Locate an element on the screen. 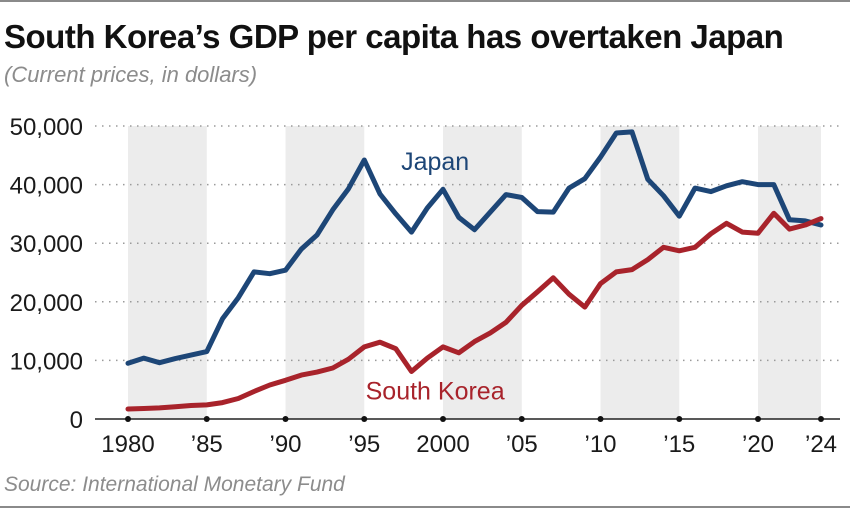  x-tick-label: ’15 is located at coordinates (679, 444).